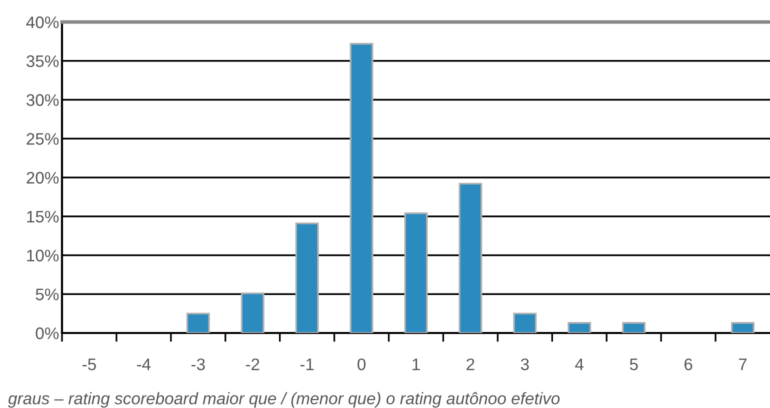 Image resolution: width=770 pixels, height=408 pixels. Describe the element at coordinates (42, 61) in the screenshot. I see `y-tick-label: 35%` at that location.